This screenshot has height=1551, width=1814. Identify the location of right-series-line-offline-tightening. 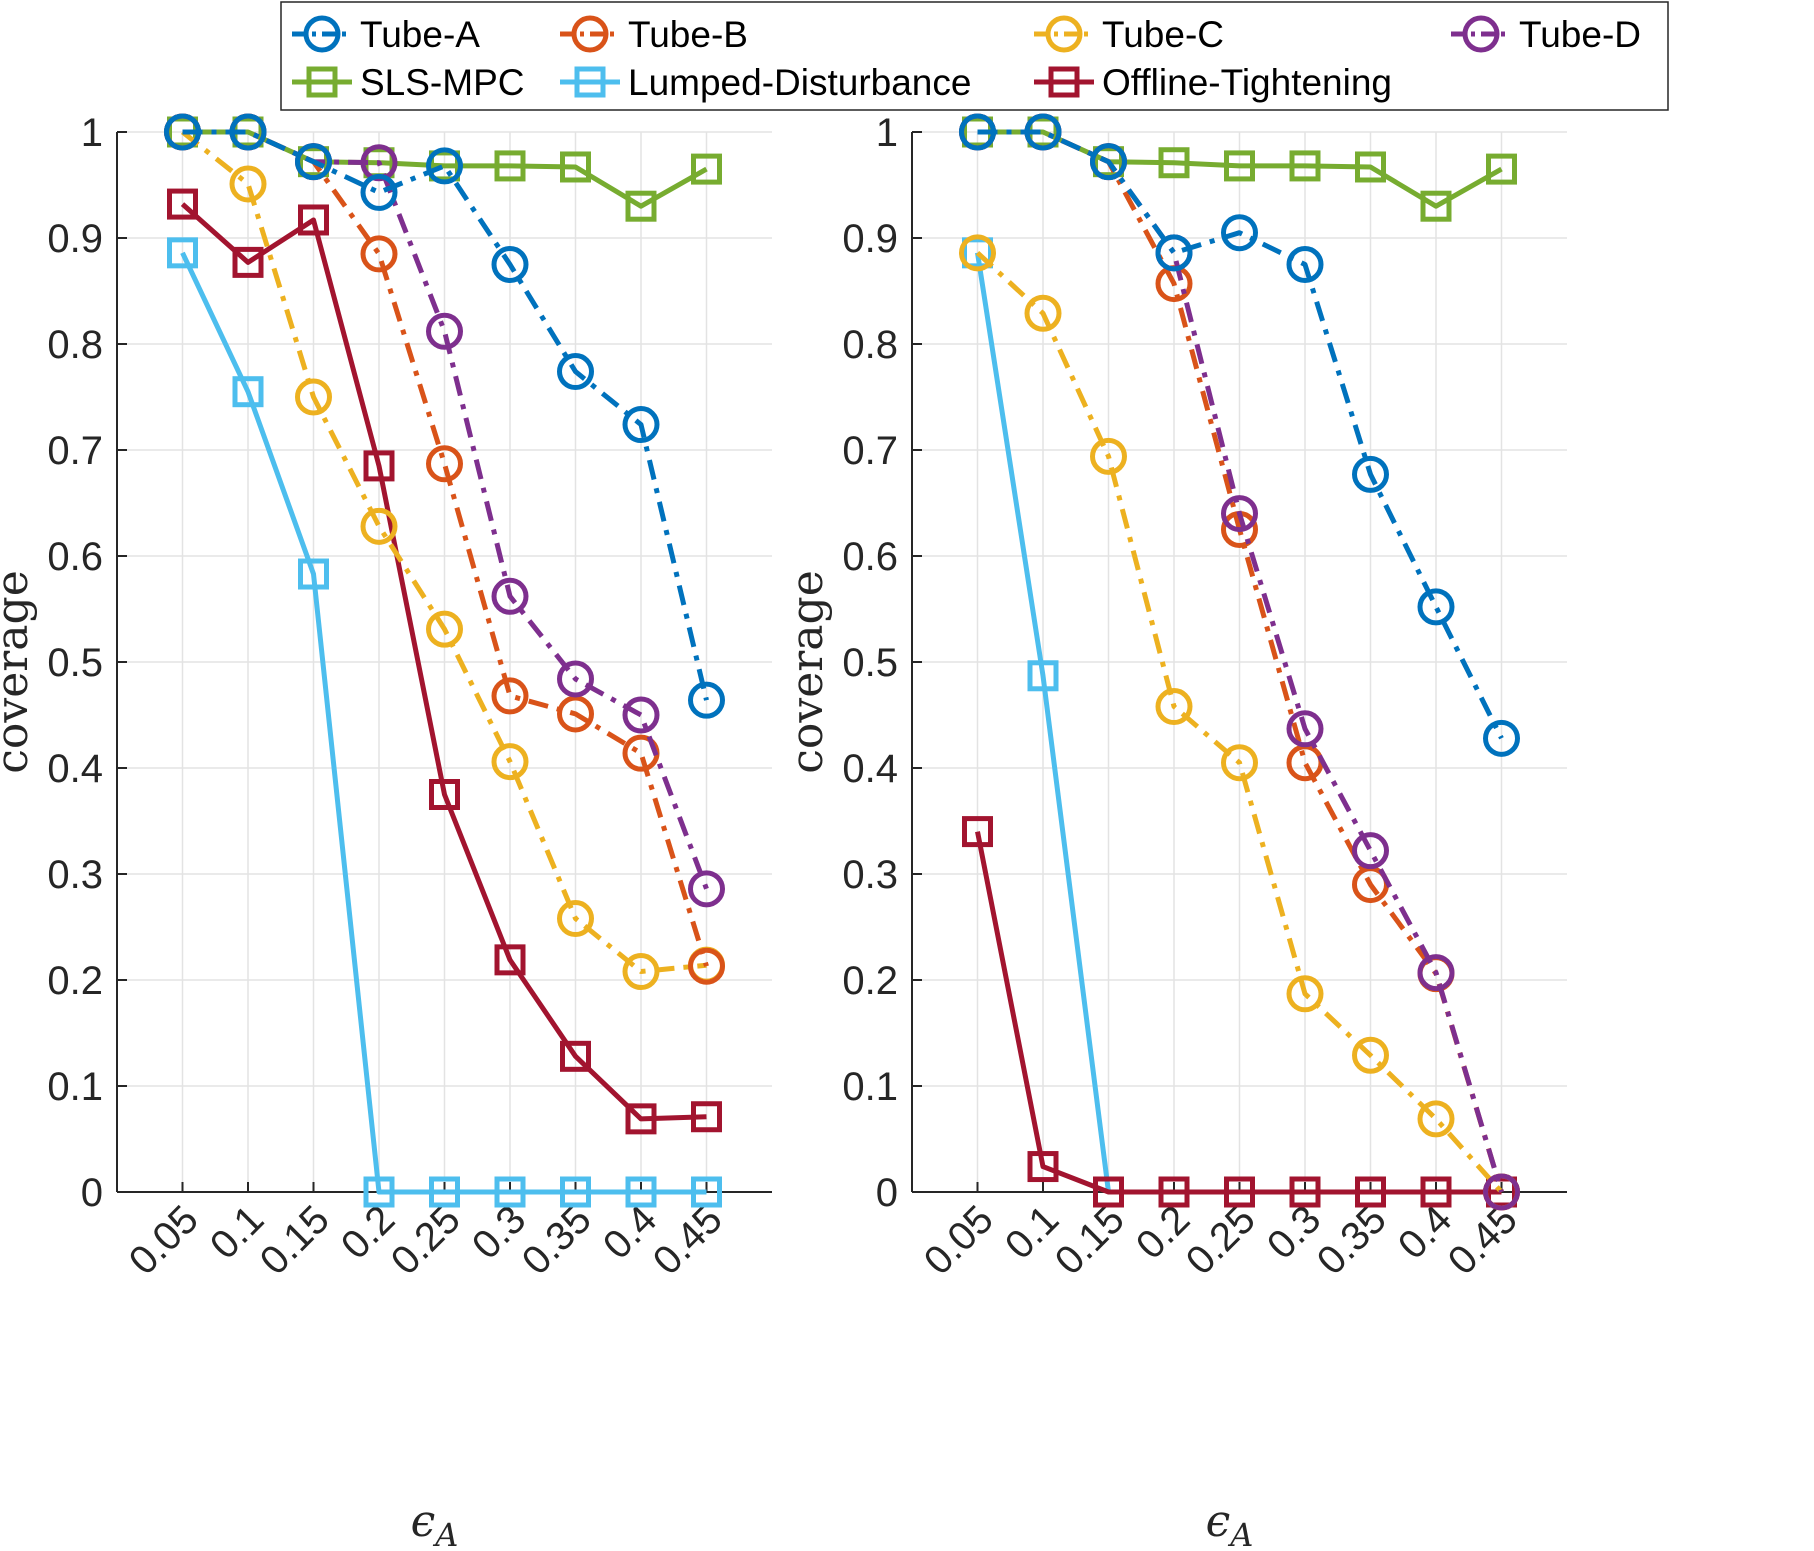
(1238, 1013).